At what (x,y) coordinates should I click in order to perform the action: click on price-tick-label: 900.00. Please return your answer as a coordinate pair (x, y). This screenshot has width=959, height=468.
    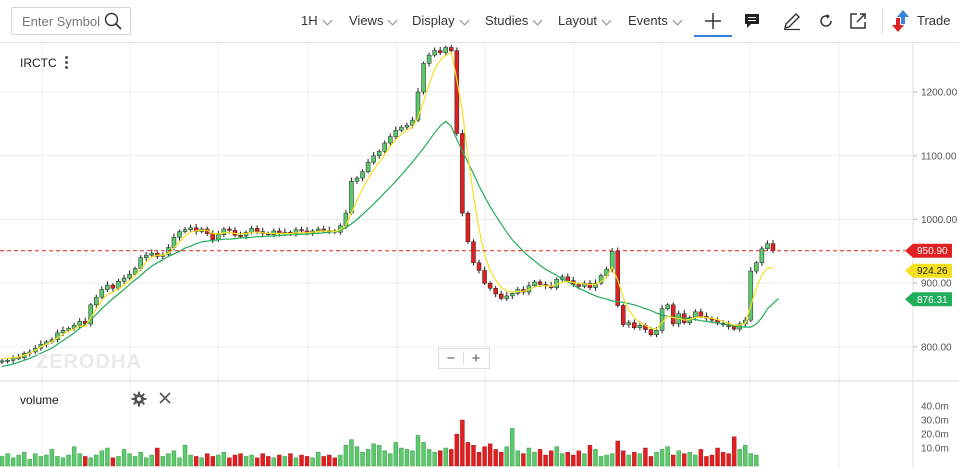
    Looking at the image, I should click on (936, 284).